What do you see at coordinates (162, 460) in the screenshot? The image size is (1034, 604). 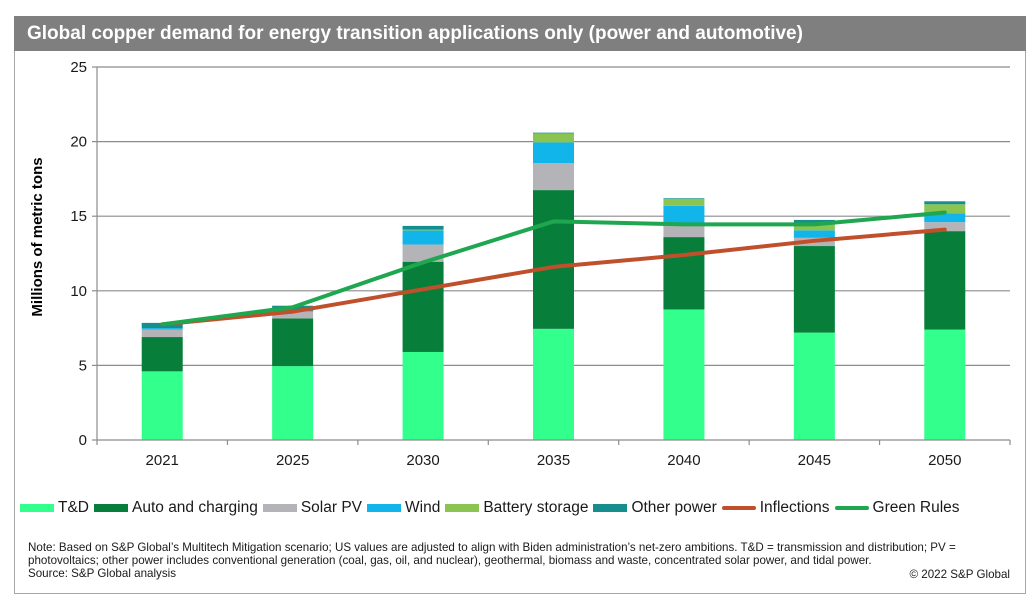 I see `x-tick-label: 2021` at bounding box center [162, 460].